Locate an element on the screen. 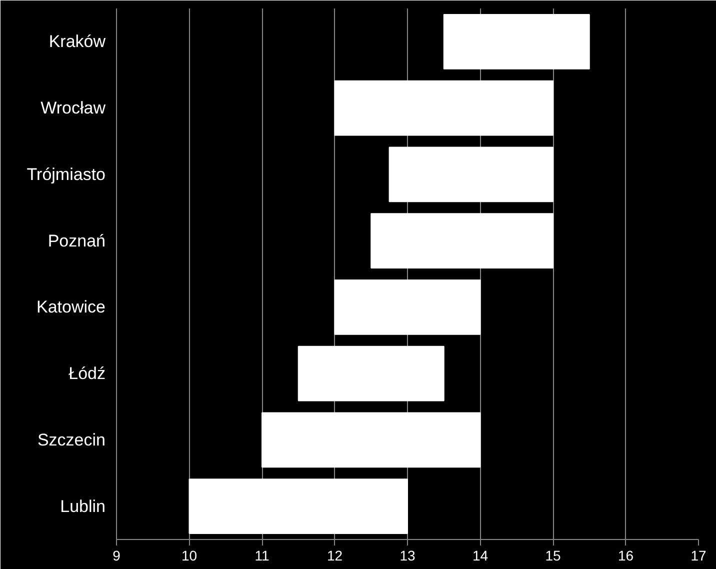 This screenshot has height=569, width=716. x-tick-label: 12 is located at coordinates (334, 556).